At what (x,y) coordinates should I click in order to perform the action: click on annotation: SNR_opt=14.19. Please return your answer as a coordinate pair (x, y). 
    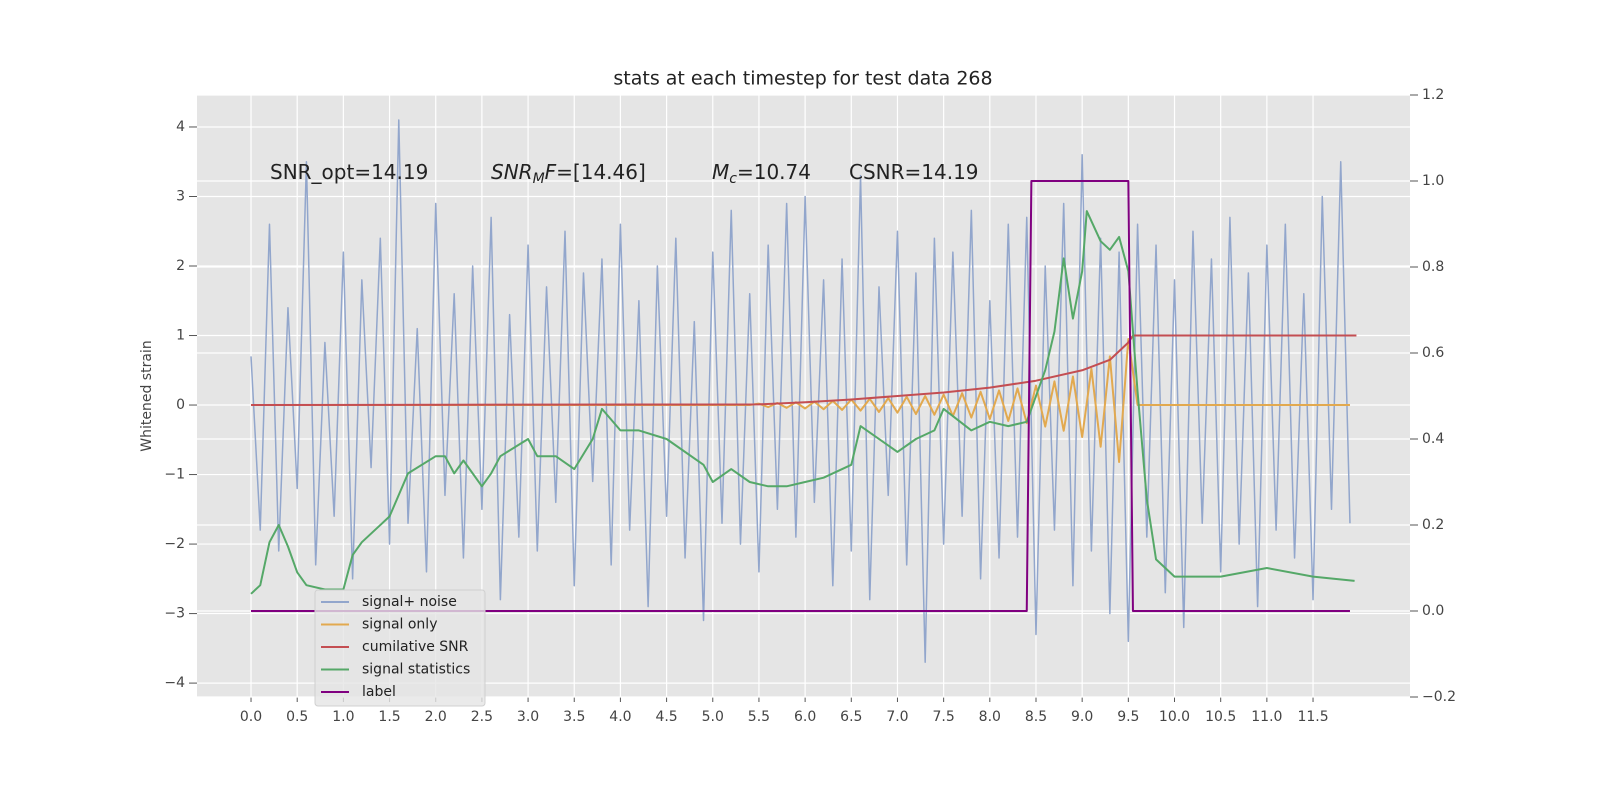
    Looking at the image, I should click on (349, 172).